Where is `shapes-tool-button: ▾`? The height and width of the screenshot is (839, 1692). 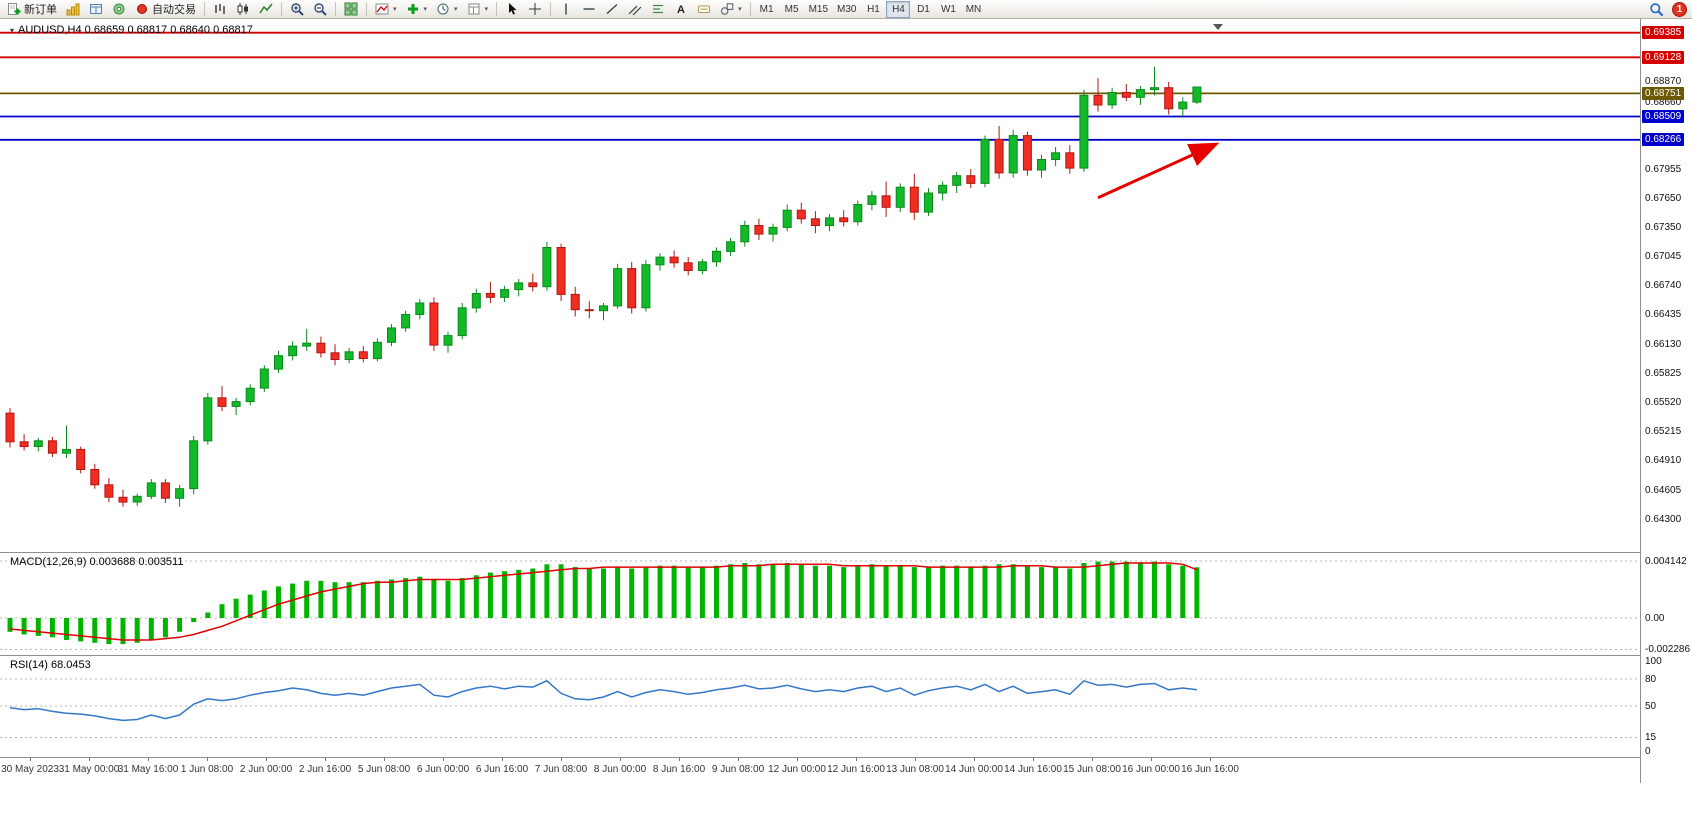 shapes-tool-button: ▾ is located at coordinates (731, 9).